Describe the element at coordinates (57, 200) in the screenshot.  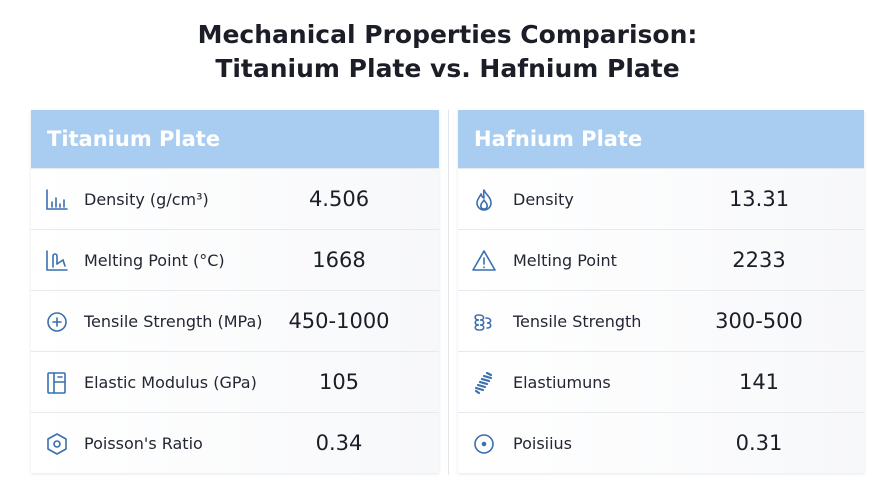
I see `bar-chart-icon` at that location.